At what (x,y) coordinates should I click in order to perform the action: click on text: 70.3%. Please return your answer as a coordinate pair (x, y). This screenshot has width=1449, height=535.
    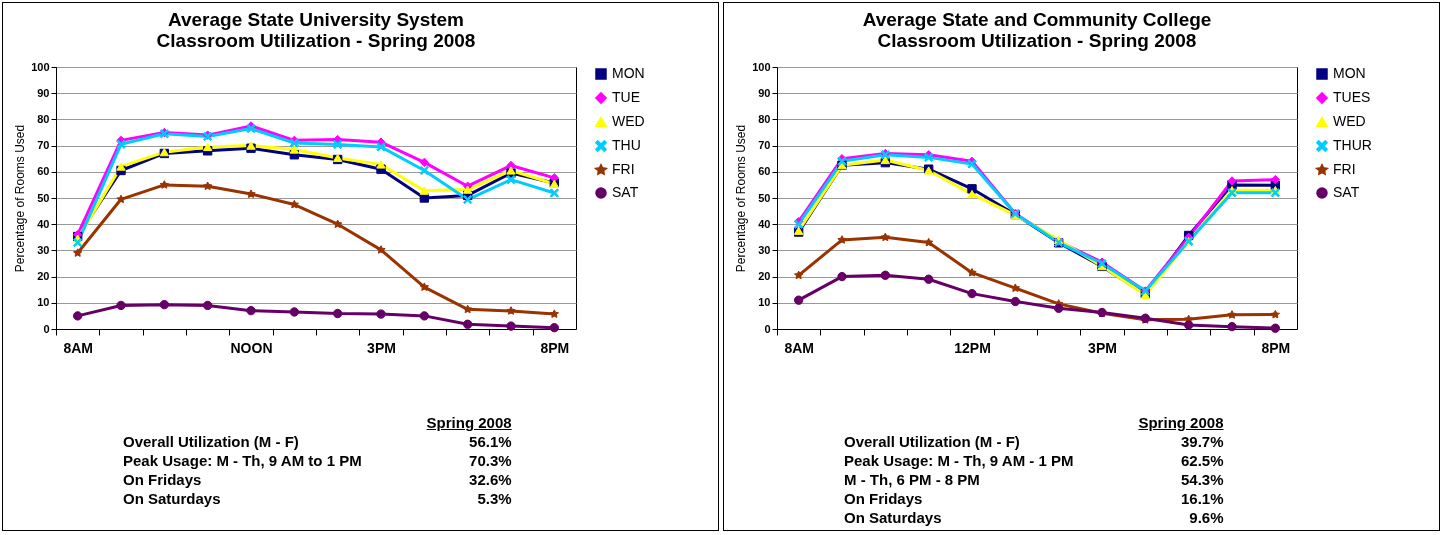
    Looking at the image, I should click on (490, 460).